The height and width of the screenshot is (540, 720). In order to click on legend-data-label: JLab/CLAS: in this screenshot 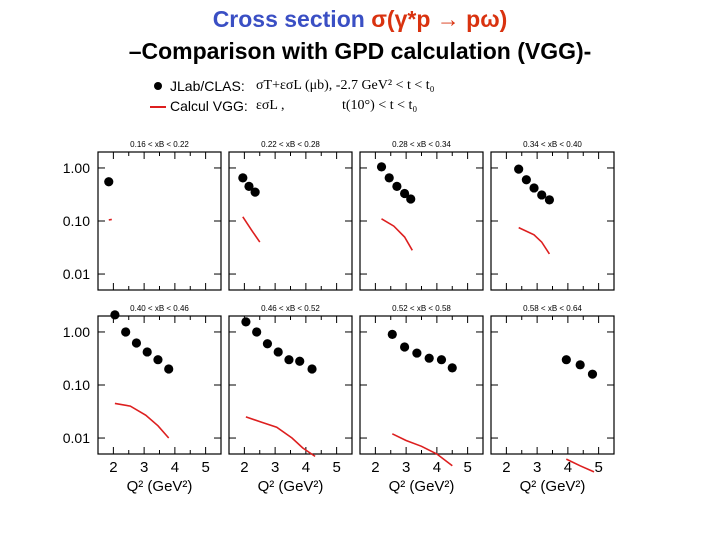, I will do `click(207, 86)`.